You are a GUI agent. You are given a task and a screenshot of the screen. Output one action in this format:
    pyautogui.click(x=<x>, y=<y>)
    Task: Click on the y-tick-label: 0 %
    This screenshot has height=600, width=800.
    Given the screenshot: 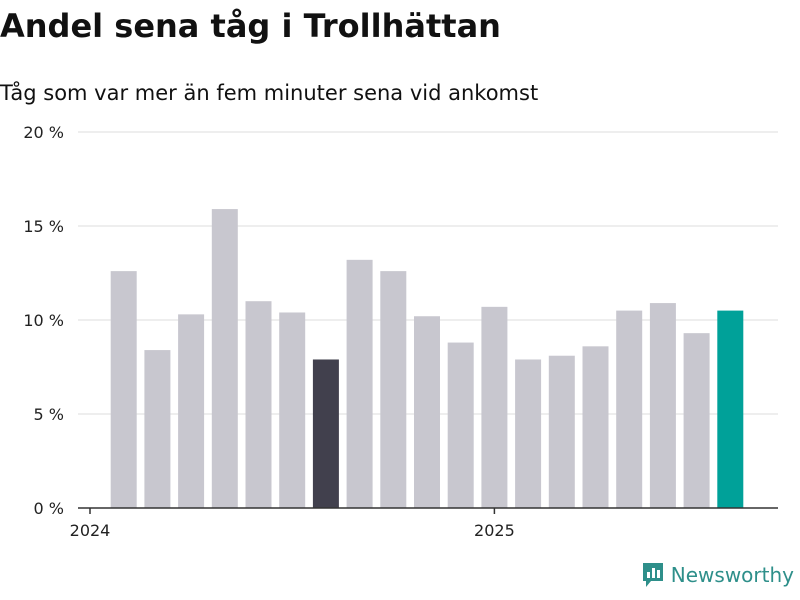 What is the action you would take?
    pyautogui.click(x=49, y=508)
    